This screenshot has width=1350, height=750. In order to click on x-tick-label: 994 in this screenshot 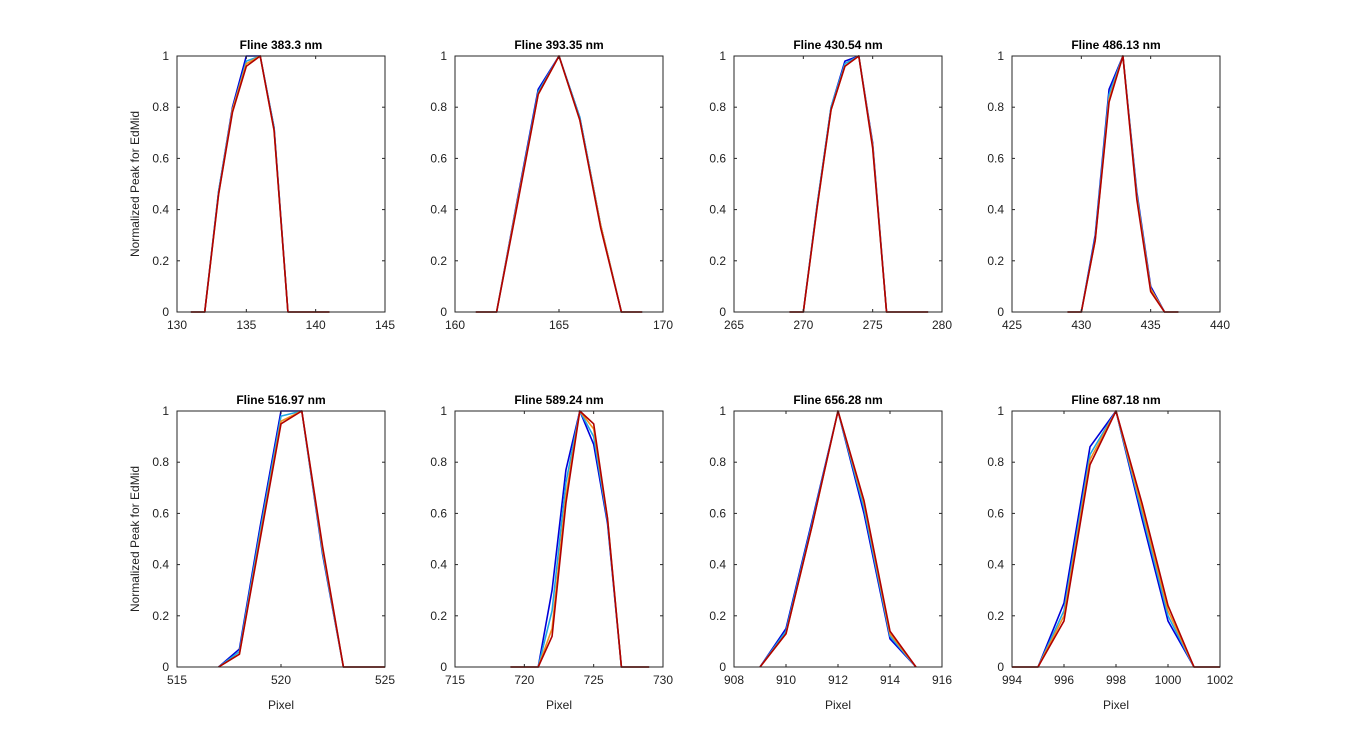, I will do `click(1012, 680)`.